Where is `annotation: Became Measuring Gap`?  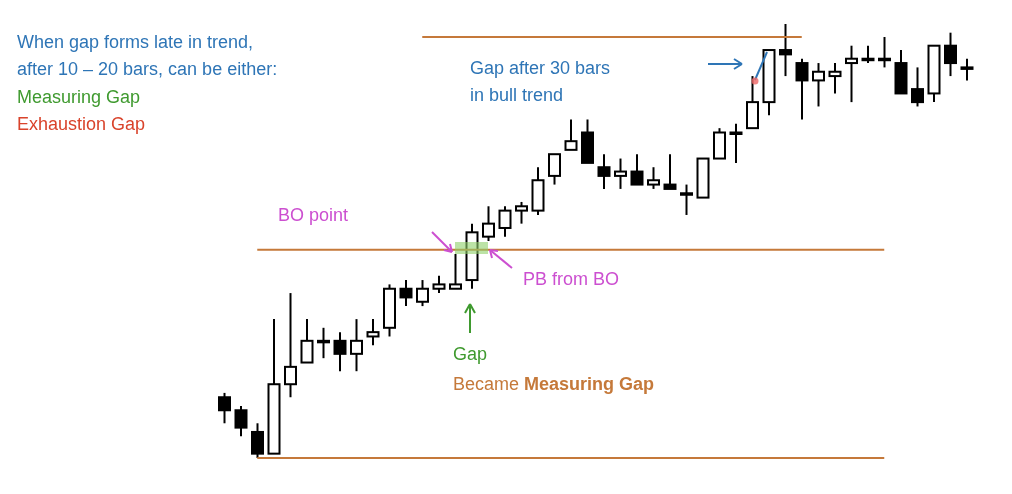
annotation: Became Measuring Gap is located at coordinates (554, 384).